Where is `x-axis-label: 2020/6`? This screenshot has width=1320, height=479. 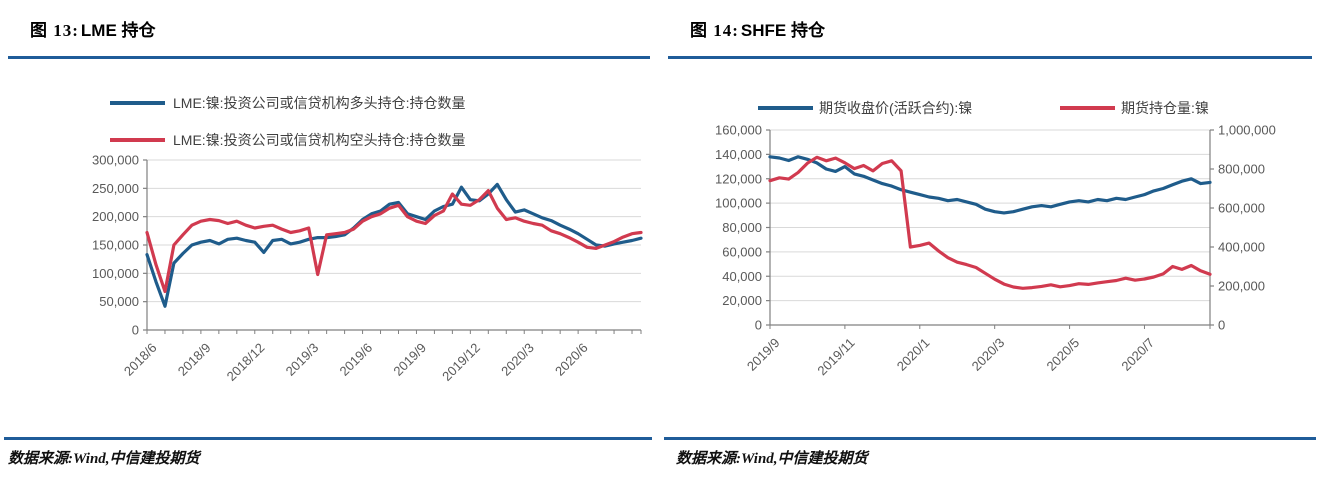 x-axis-label: 2020/6 is located at coordinates (571, 359).